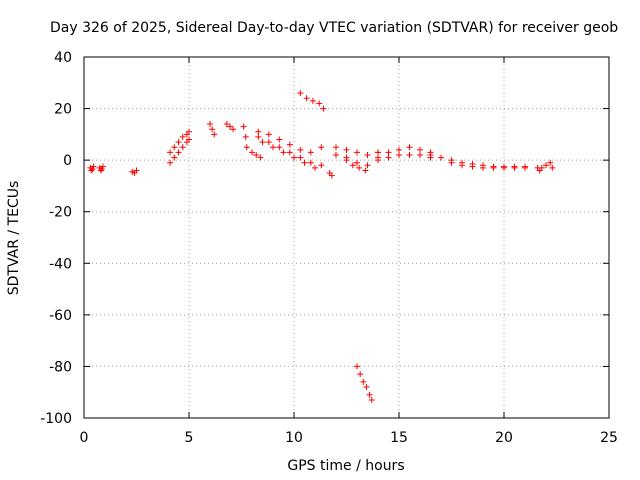  I want to click on x-tick-label: 15, so click(399, 438).